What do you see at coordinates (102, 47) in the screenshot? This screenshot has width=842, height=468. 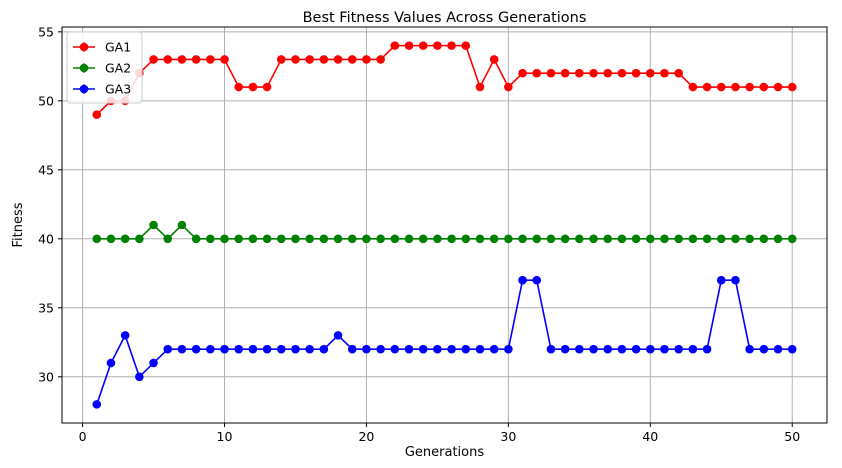 I see `legend-item-ga1: GA1` at bounding box center [102, 47].